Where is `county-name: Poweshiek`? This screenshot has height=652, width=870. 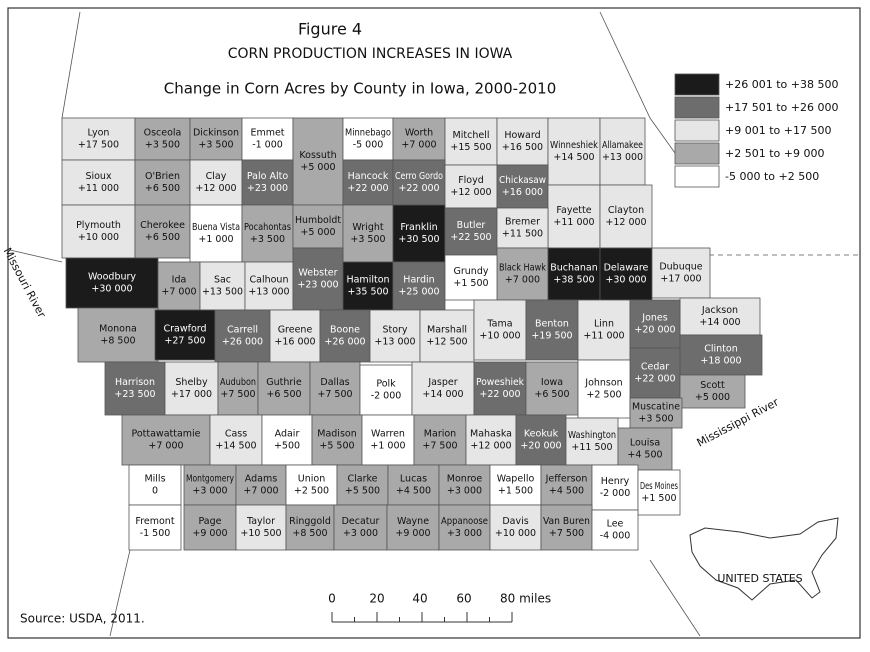 county-name: Poweshiek is located at coordinates (500, 382).